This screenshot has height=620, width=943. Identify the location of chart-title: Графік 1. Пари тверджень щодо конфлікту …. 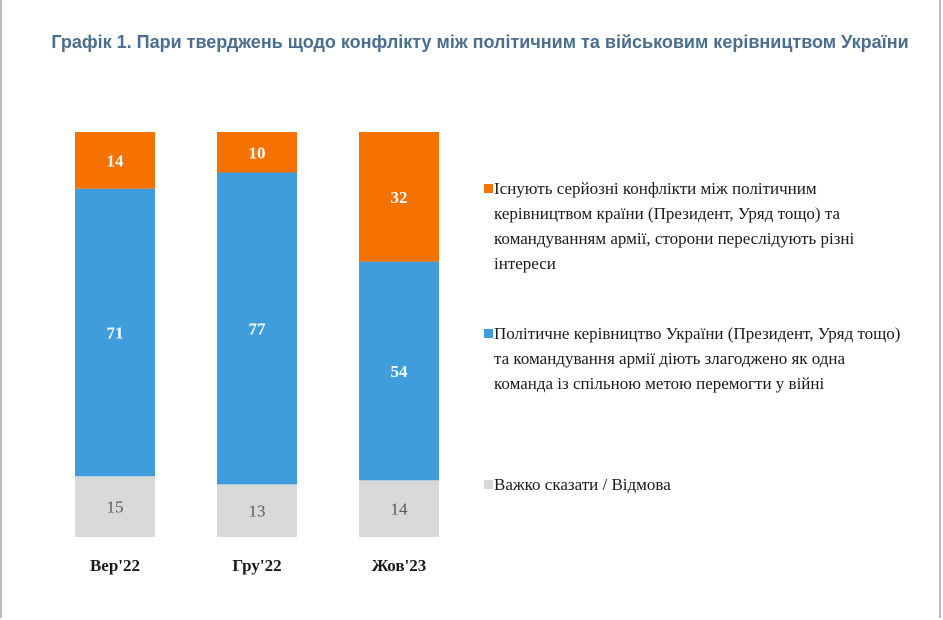
(480, 42).